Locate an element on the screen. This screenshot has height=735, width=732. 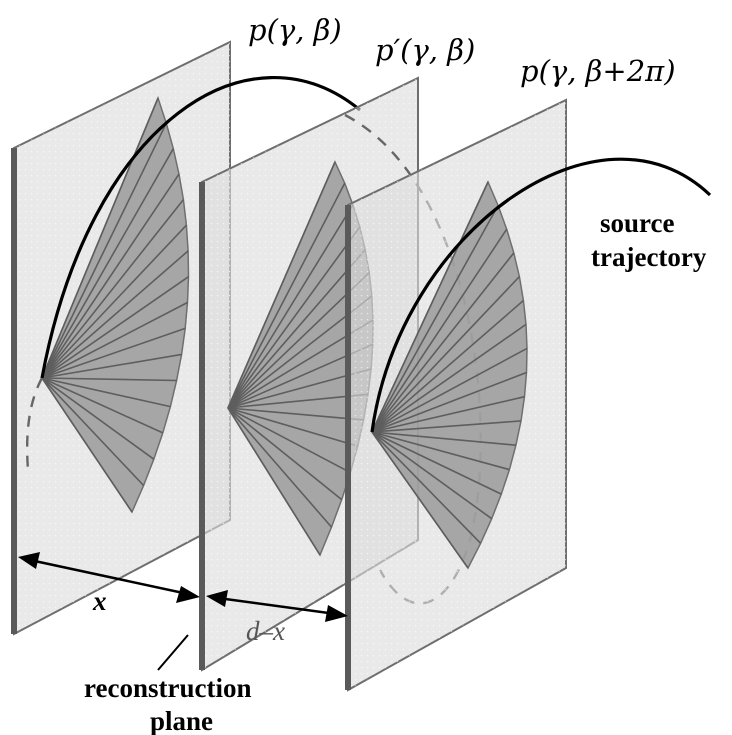
dimension-d-minus-x is located at coordinates (277, 606).